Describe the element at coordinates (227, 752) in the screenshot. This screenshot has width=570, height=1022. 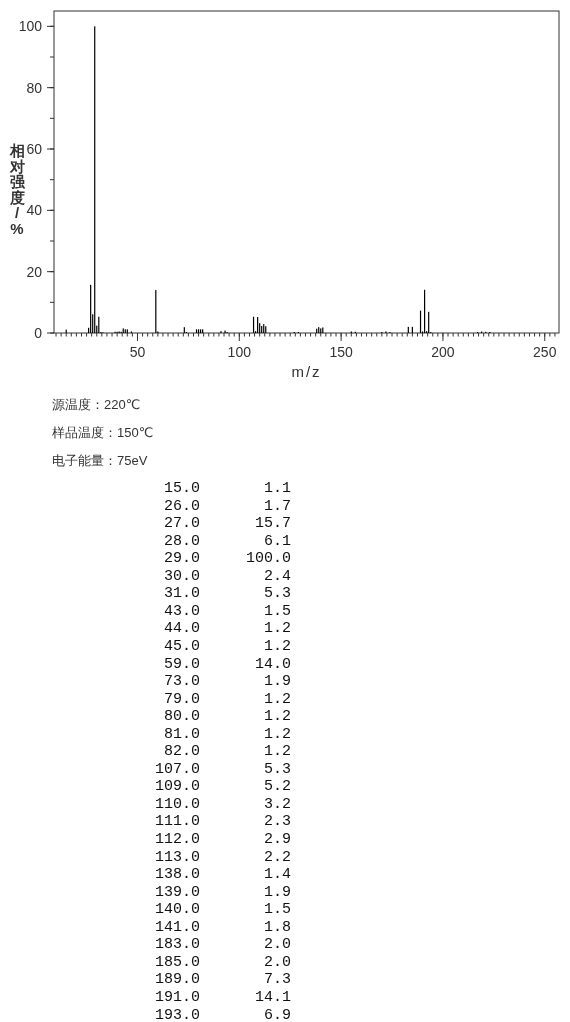
I see `text: 82.0 1.2` at that location.